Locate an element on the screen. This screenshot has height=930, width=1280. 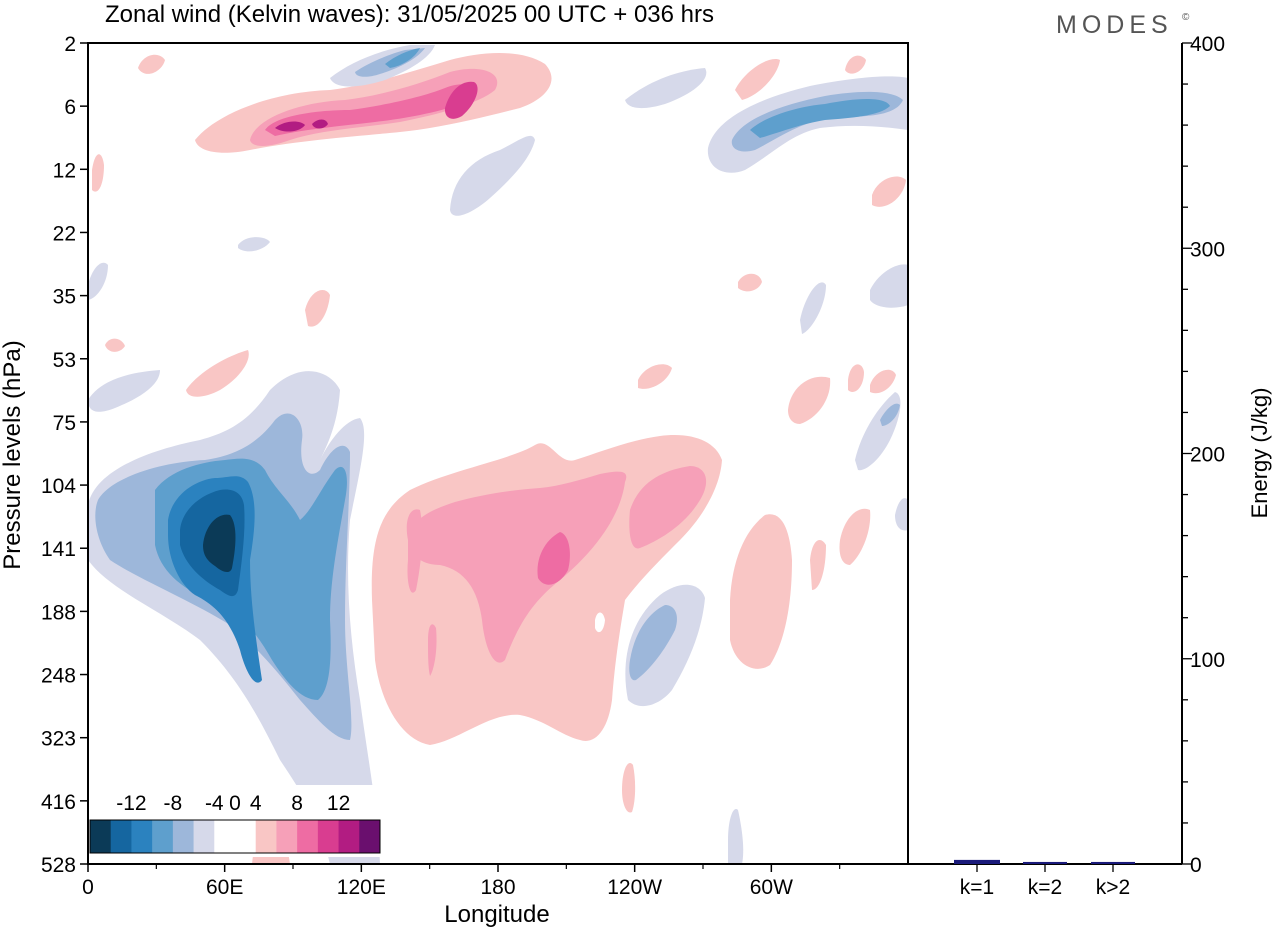
y-tick-label: 12 is located at coordinates (64, 170).